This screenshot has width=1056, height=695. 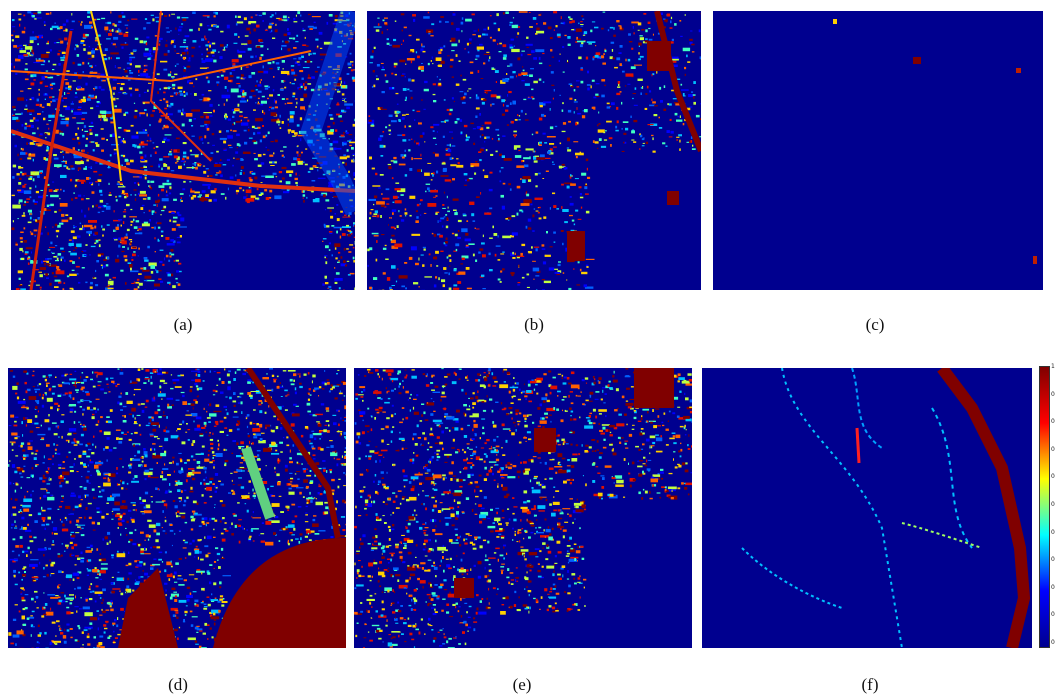 What do you see at coordinates (1044, 507) in the screenshot?
I see `colorbar` at bounding box center [1044, 507].